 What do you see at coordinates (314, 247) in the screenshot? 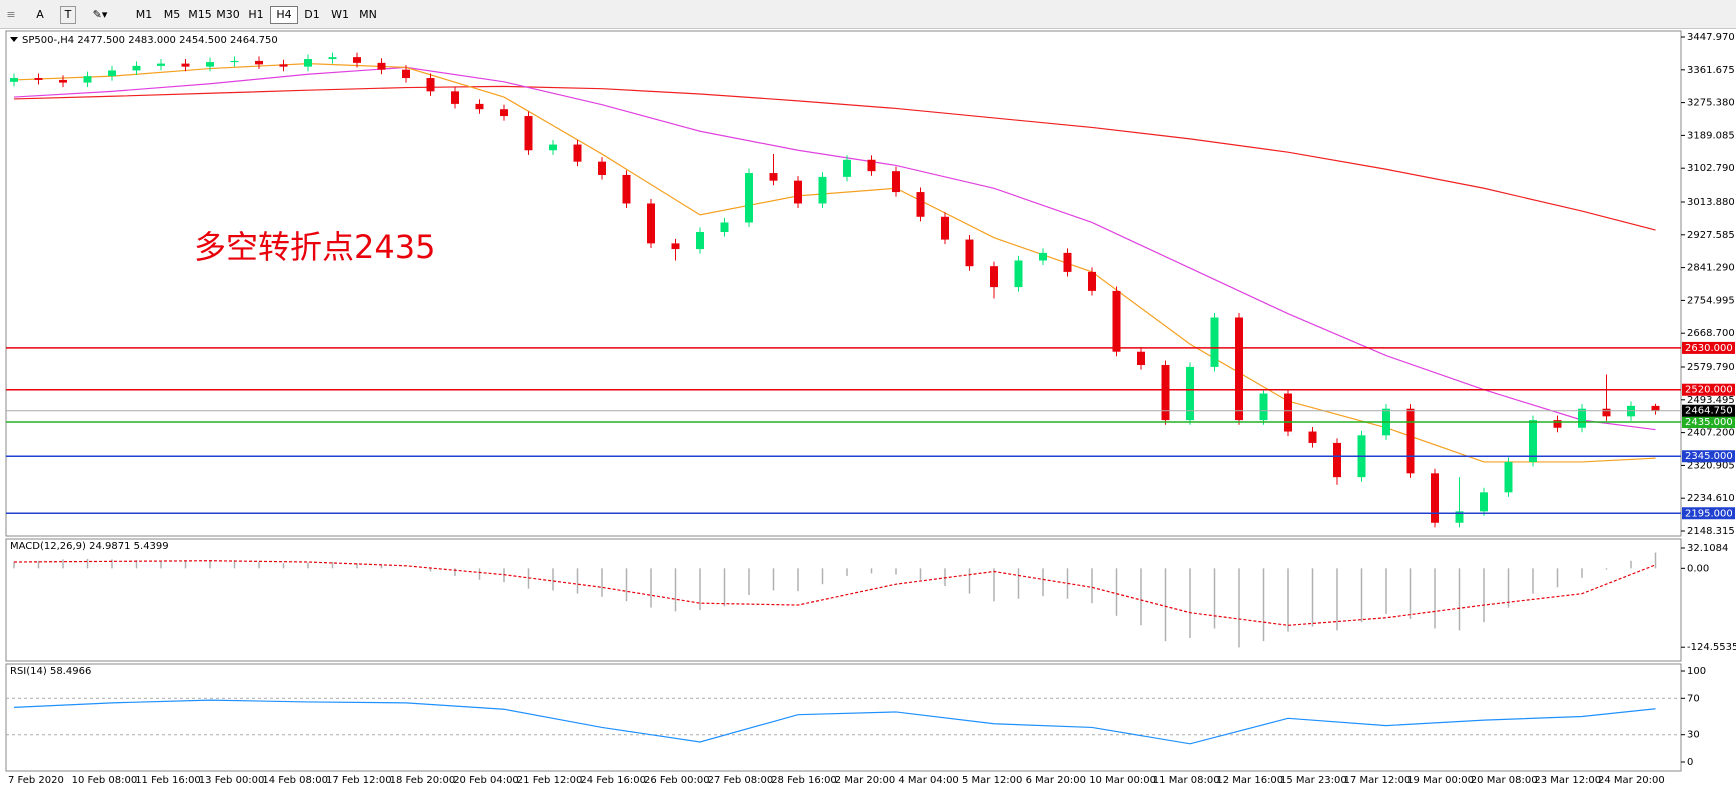
I see `annotation: 多空转折点2435` at bounding box center [314, 247].